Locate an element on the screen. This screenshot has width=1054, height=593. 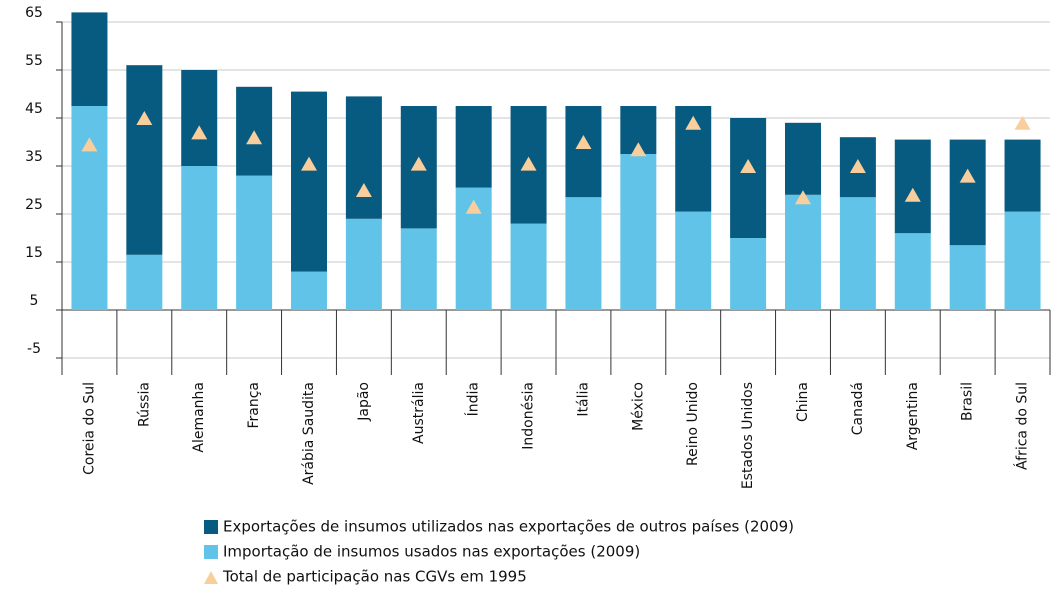
x-tick-label: Coreia do Sul is located at coordinates (89, 428).